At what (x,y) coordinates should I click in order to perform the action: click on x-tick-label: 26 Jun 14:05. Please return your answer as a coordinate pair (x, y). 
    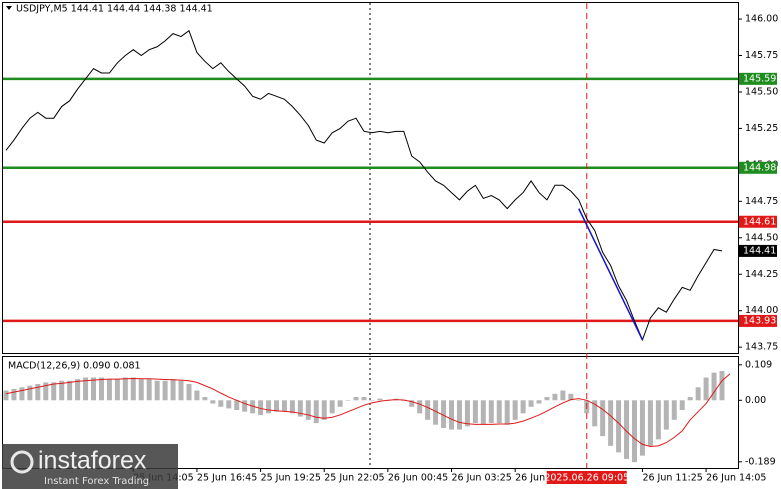
    Looking at the image, I should click on (736, 478).